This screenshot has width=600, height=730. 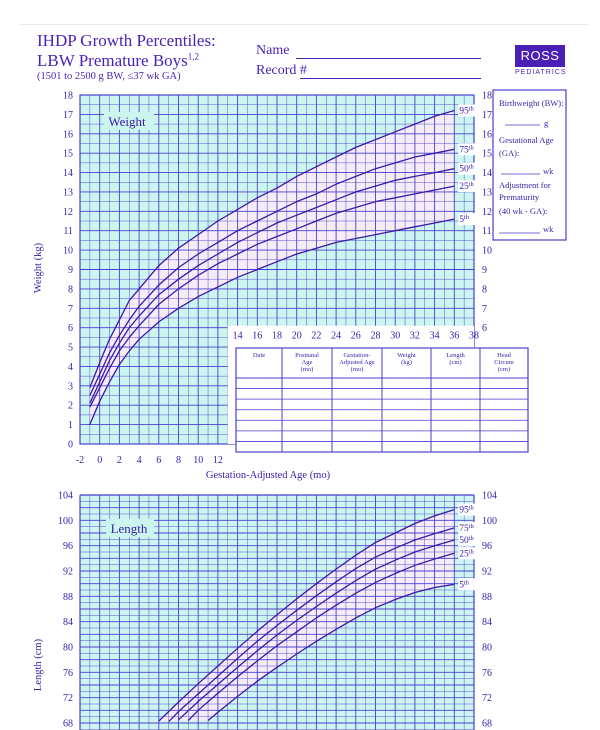 What do you see at coordinates (130, 528) in the screenshot?
I see `length-title-bg` at bounding box center [130, 528].